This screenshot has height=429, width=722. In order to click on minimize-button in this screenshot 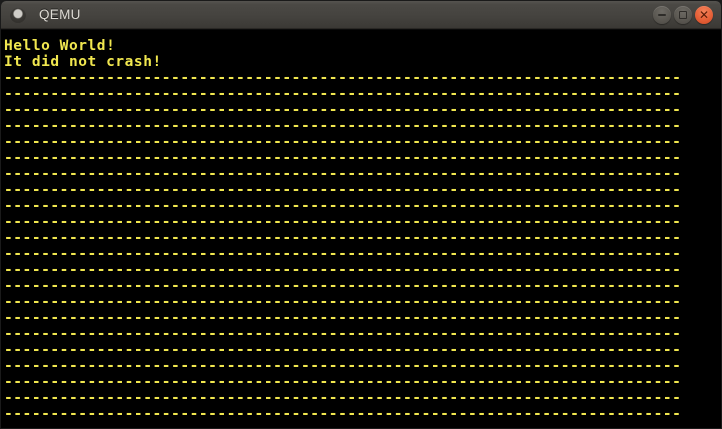, I will do `click(662, 14)`.